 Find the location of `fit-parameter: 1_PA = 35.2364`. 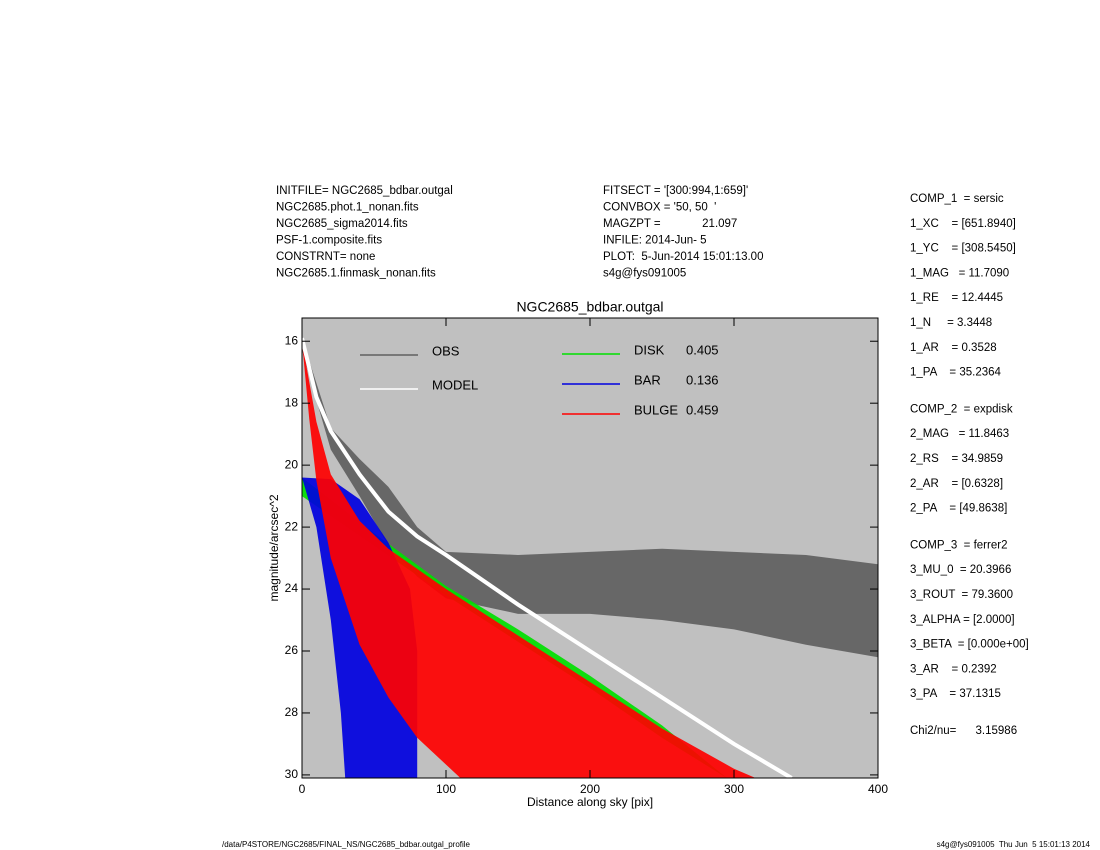

fit-parameter: 1_PA = 35.2364 is located at coordinates (956, 373).